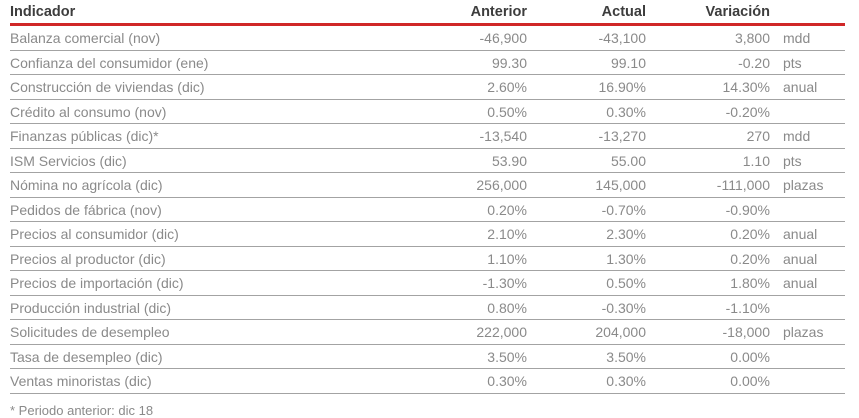  What do you see at coordinates (586, 307) in the screenshot?
I see `actual-cell: -0.30%` at bounding box center [586, 307].